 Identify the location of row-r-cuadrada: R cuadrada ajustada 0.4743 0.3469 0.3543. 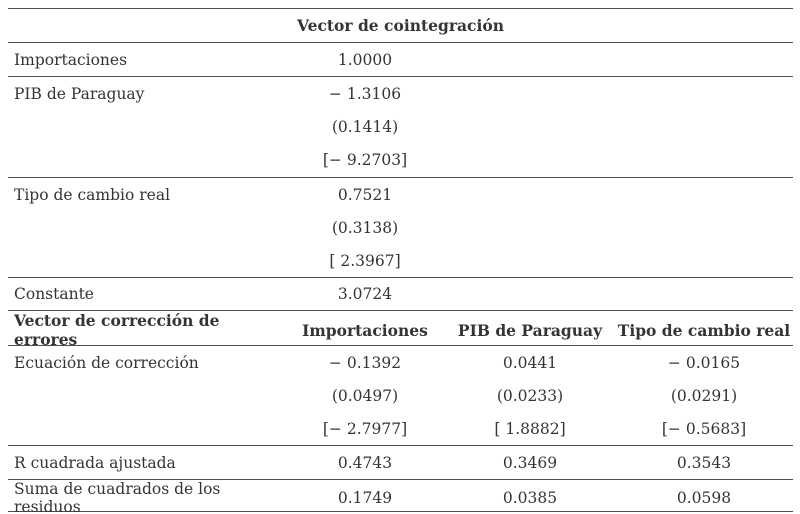
(400, 462).